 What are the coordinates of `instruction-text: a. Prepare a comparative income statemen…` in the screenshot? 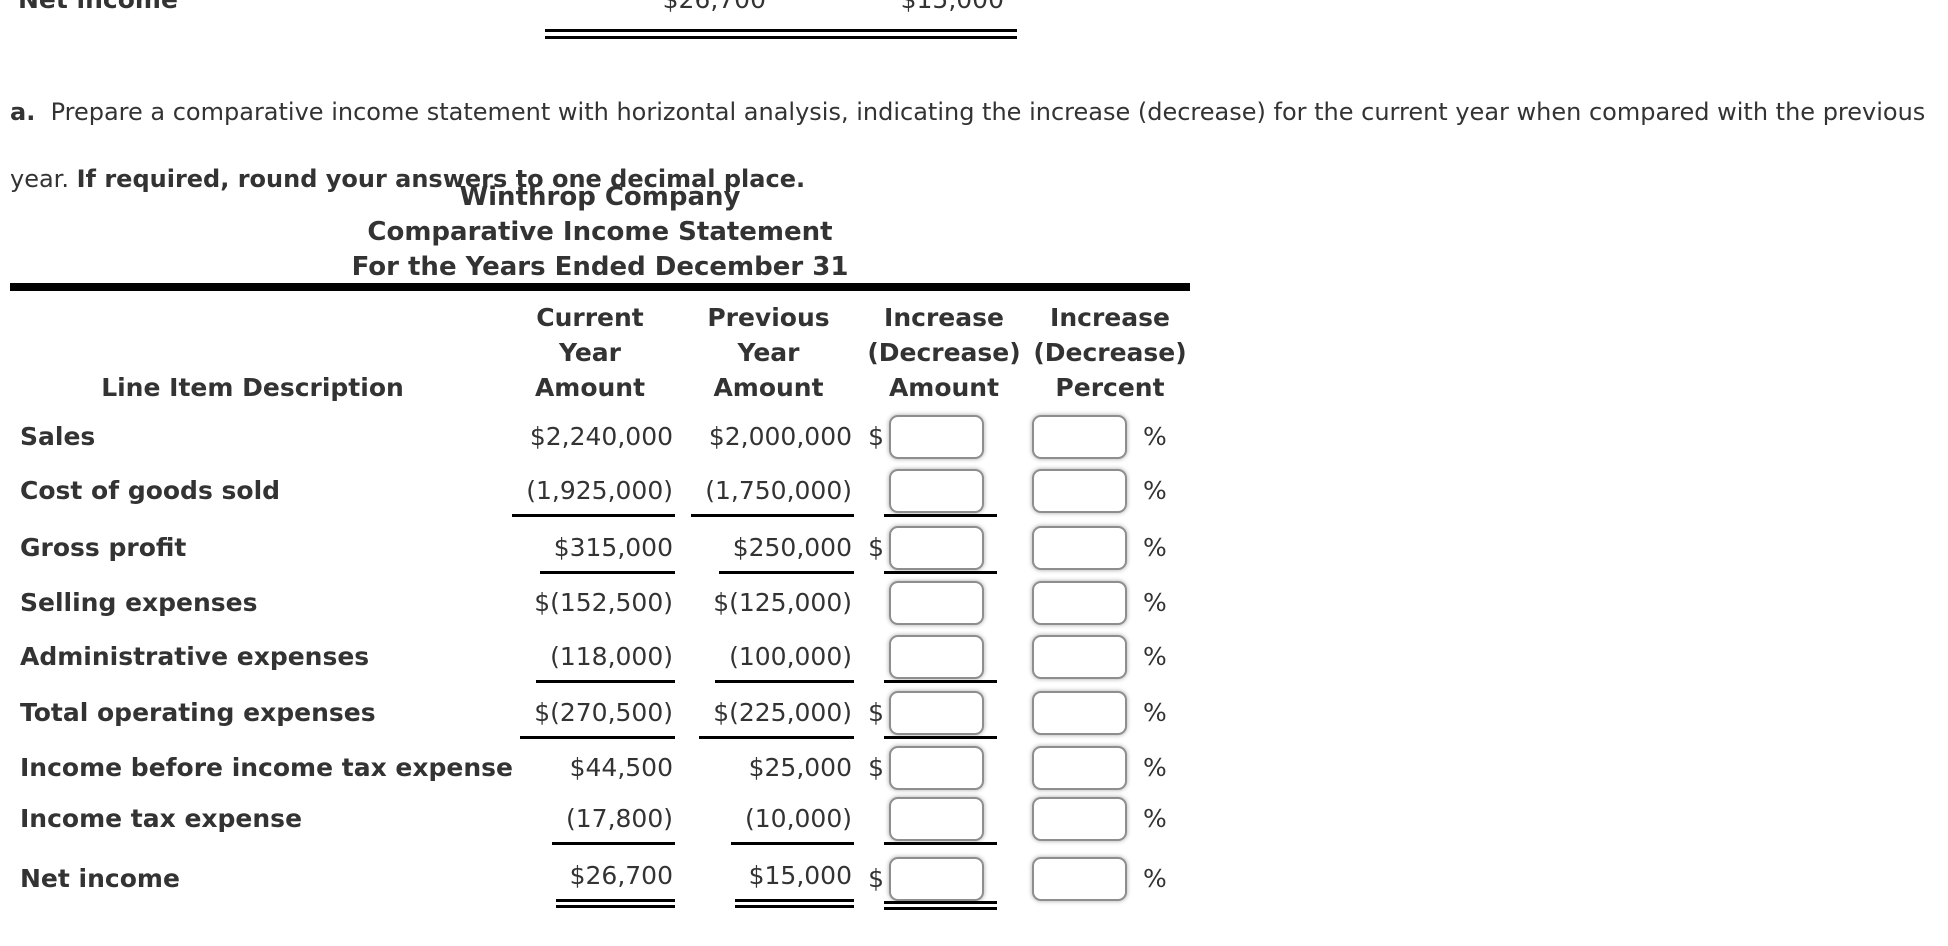 It's located at (975, 146).